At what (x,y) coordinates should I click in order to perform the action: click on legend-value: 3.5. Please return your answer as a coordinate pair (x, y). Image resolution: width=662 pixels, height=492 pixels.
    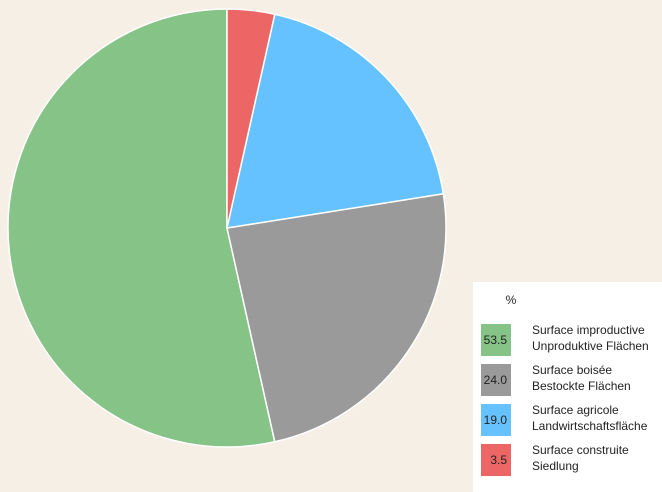
    Looking at the image, I should click on (498, 460).